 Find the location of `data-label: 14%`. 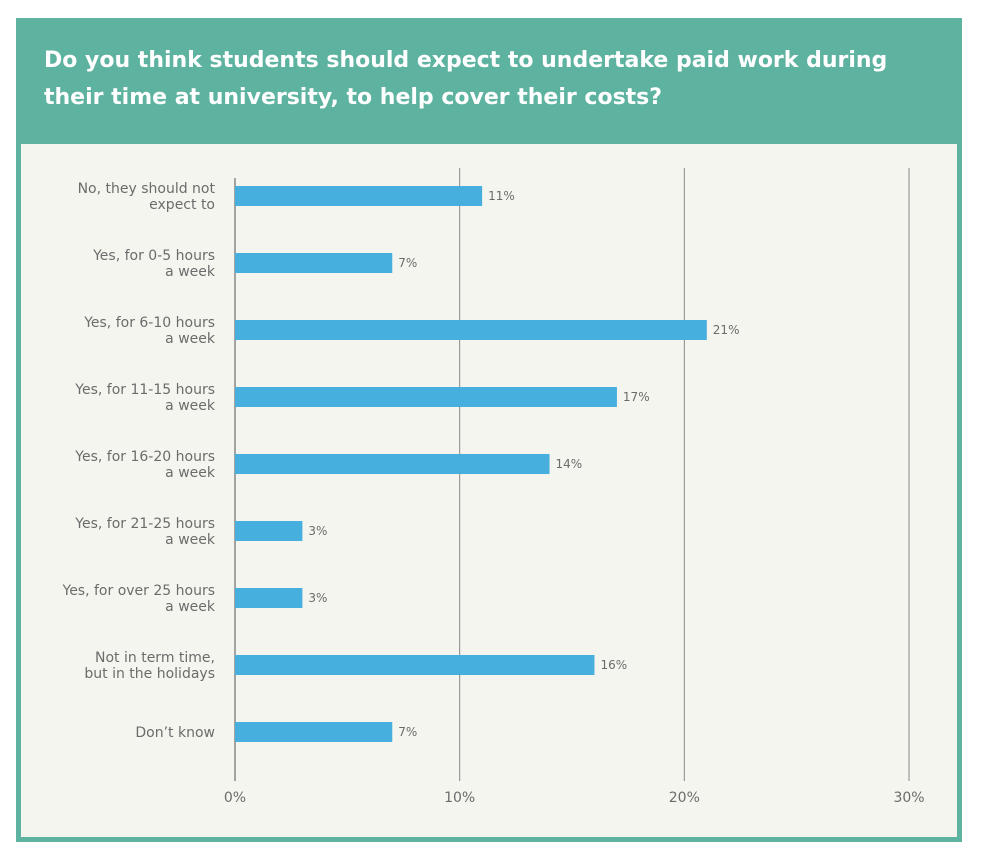

data-label: 14% is located at coordinates (569, 464).